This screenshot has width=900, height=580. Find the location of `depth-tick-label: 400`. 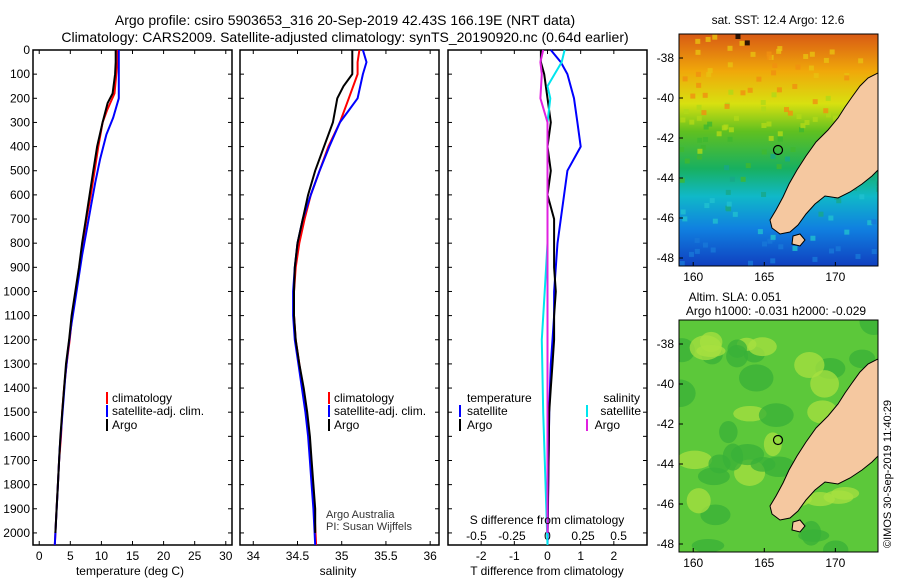

depth-tick-label: 400 is located at coordinates (20, 147).